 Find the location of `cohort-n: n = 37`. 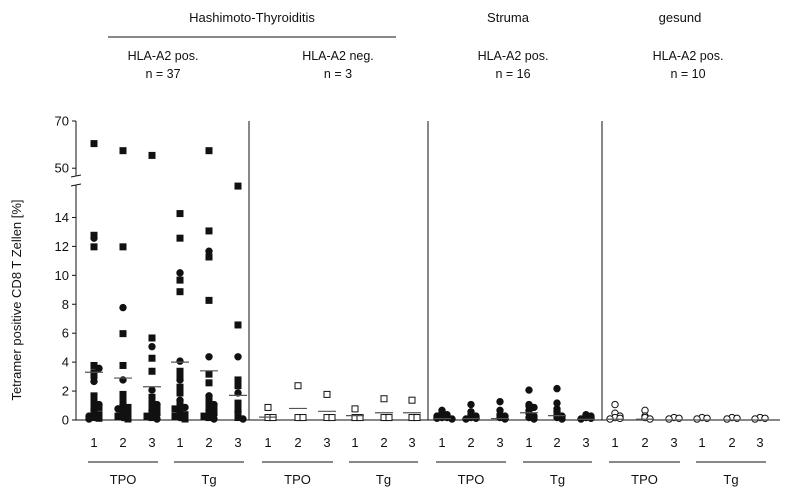

cohort-n: n = 37 is located at coordinates (162, 74).